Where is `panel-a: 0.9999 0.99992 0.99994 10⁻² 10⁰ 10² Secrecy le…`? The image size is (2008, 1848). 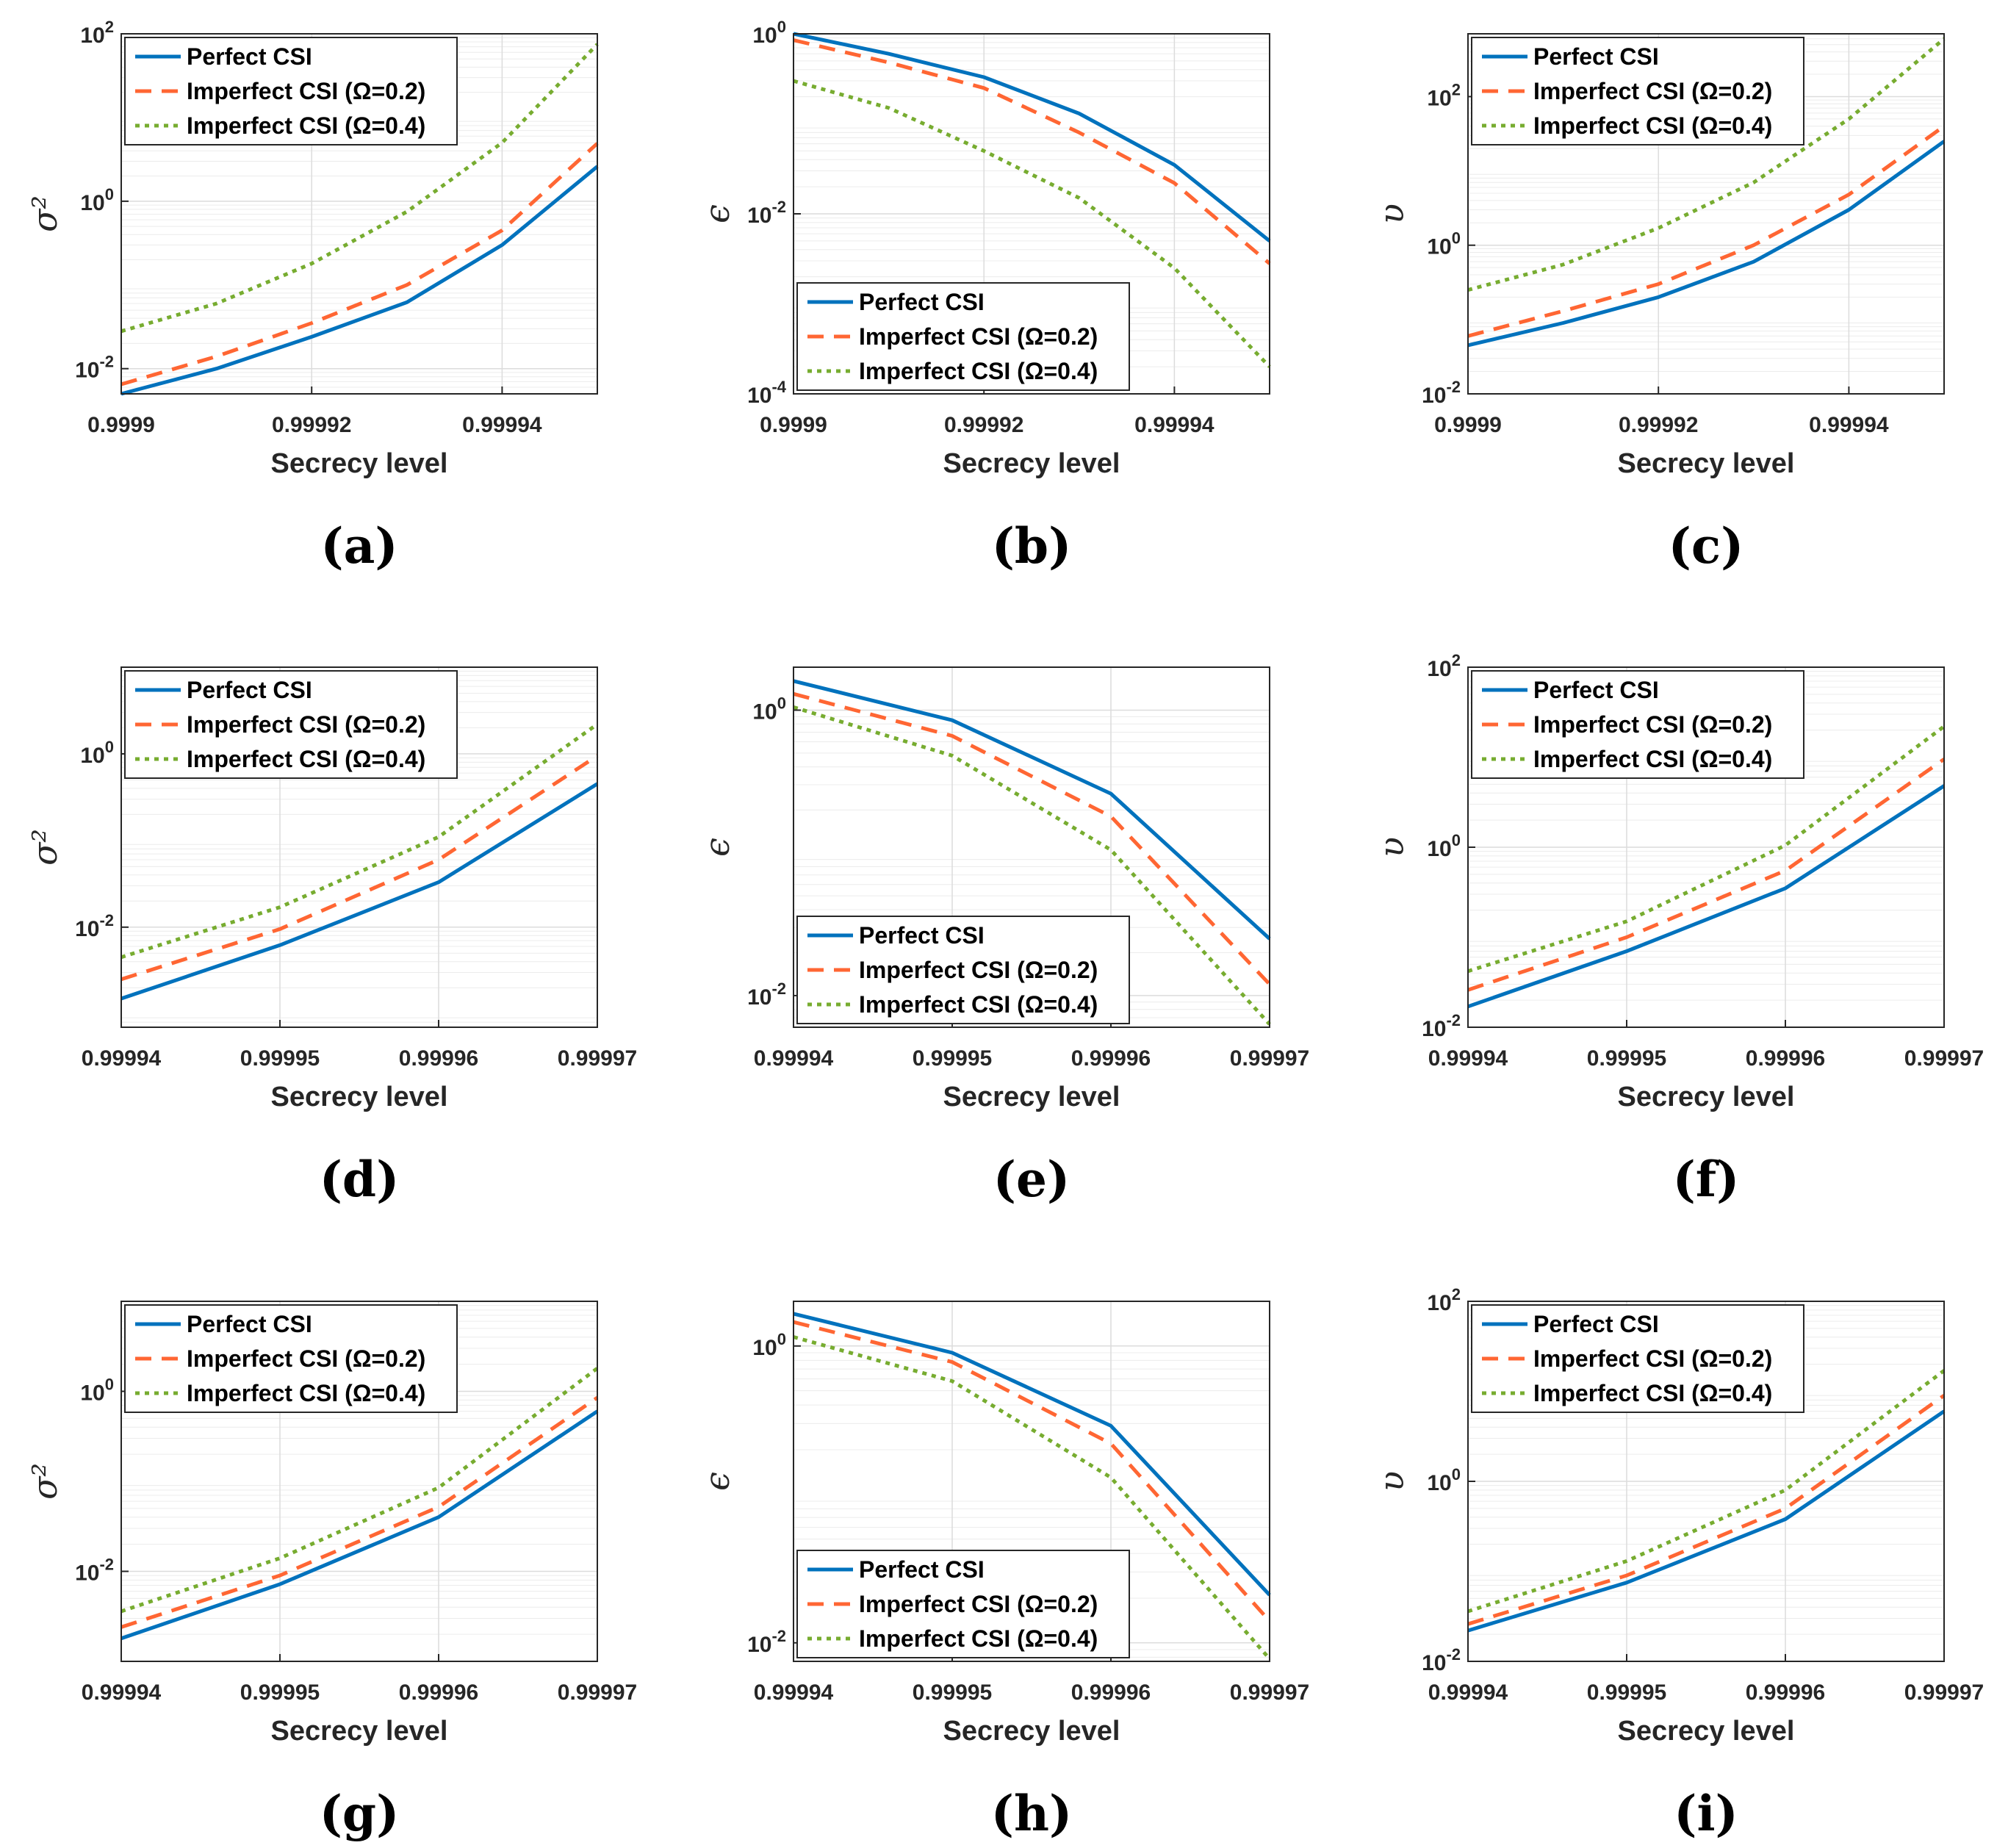
panel-a: 0.9999 0.99992 0.99994 10⁻² 10⁰ 10² Secrecy le… is located at coordinates (312, 296).